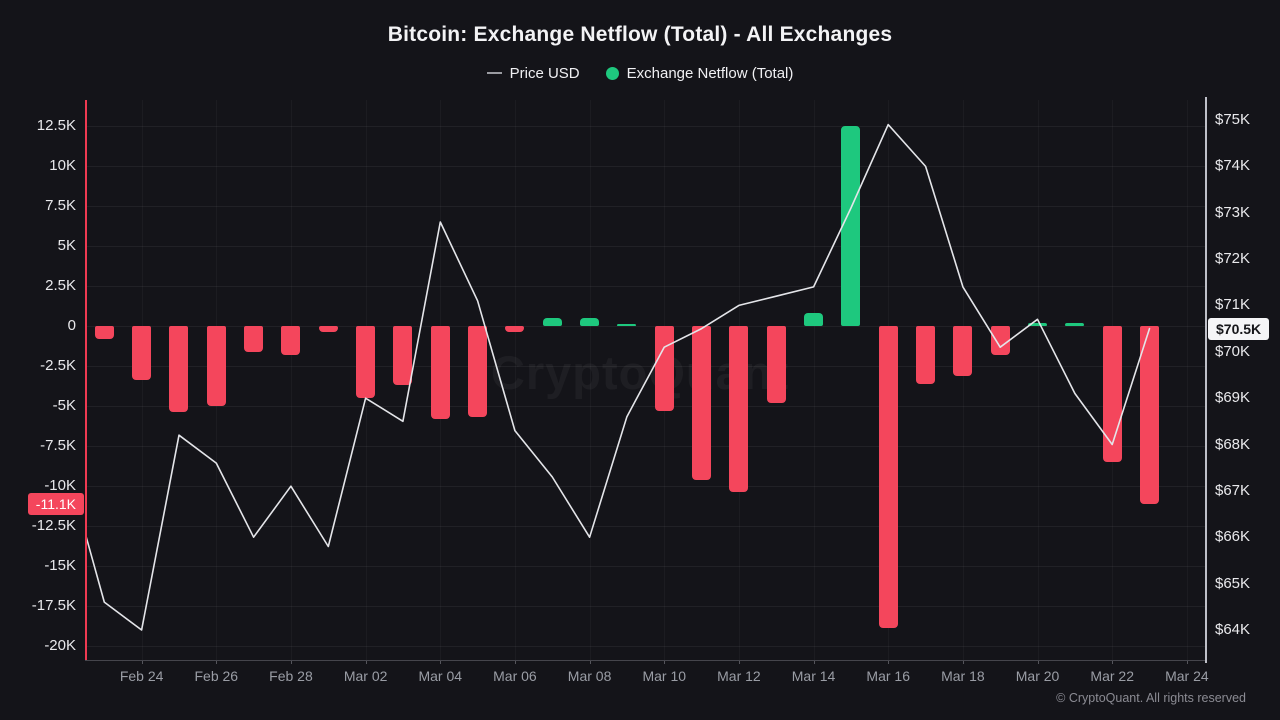 This screenshot has width=1280, height=720. Describe the element at coordinates (66, 245) in the screenshot. I see `left-axis-tick: 5K` at that location.